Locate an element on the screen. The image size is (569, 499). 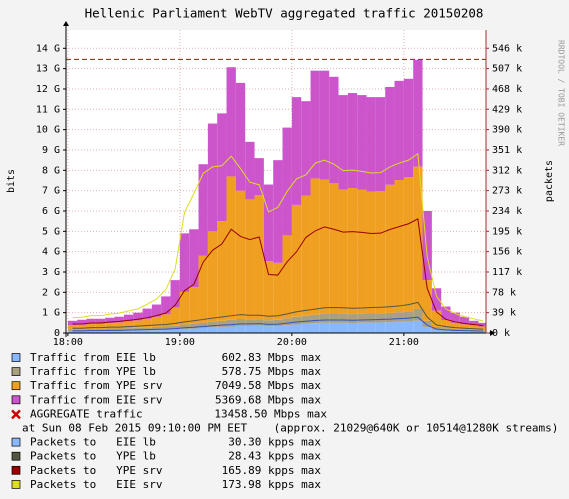
y-tick-label: 12 G is located at coordinates (48, 89).